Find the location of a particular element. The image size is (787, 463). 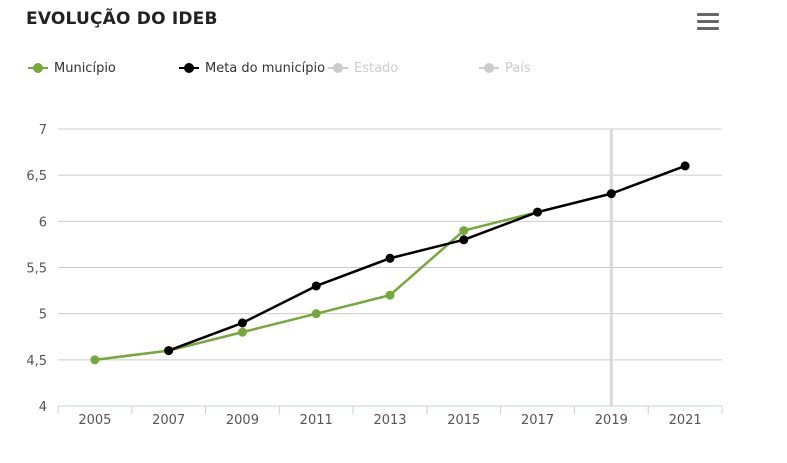

legend-label: País is located at coordinates (518, 68).